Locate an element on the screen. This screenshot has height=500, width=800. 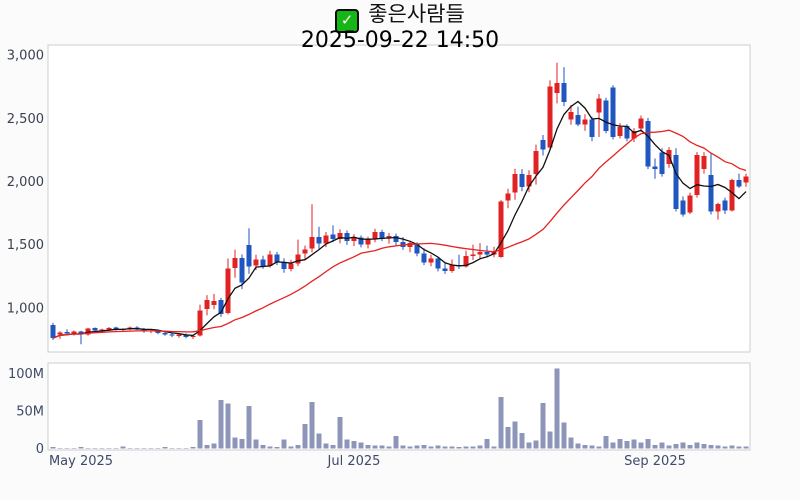
svg-text: 2,000 is located at coordinates (25, 182).